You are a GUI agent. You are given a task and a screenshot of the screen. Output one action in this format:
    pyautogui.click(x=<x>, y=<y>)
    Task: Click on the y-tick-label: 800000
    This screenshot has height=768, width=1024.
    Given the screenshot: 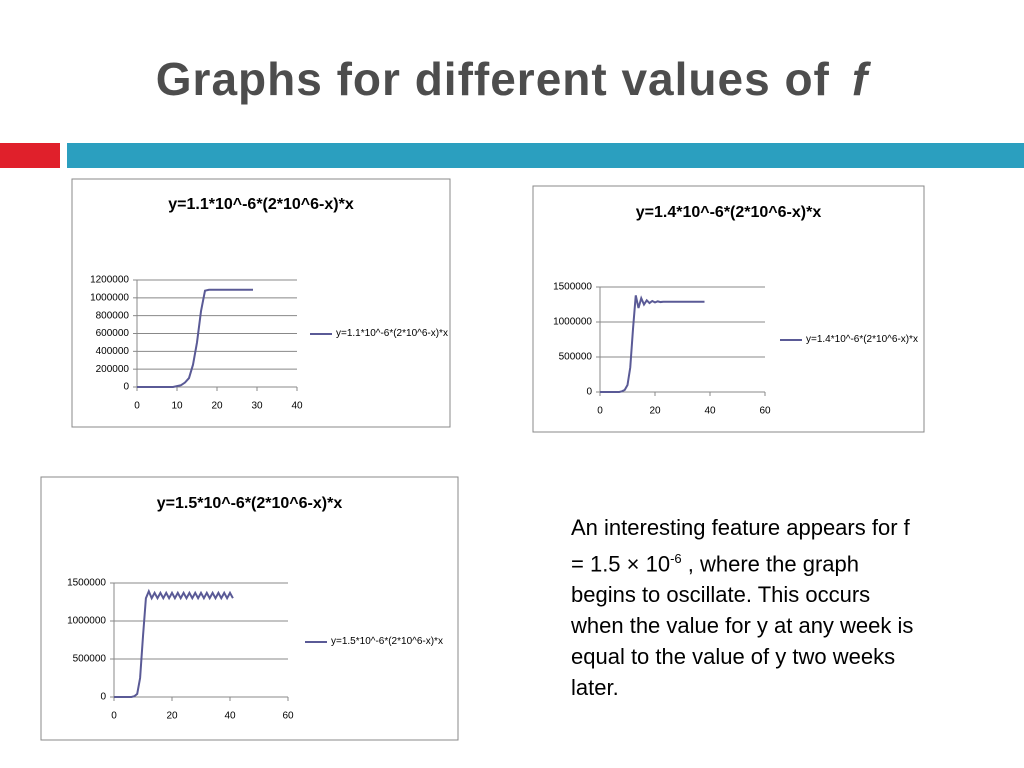 What is the action you would take?
    pyautogui.click(x=113, y=315)
    